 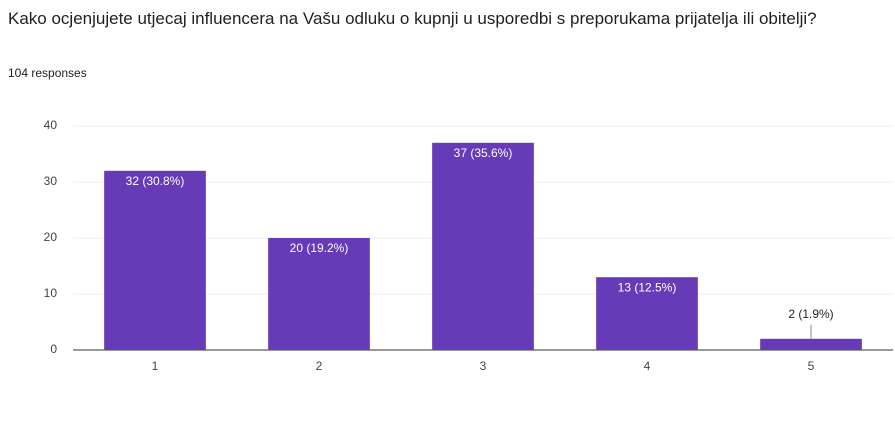 What do you see at coordinates (811, 366) in the screenshot?
I see `x-tick-label: 5` at bounding box center [811, 366].